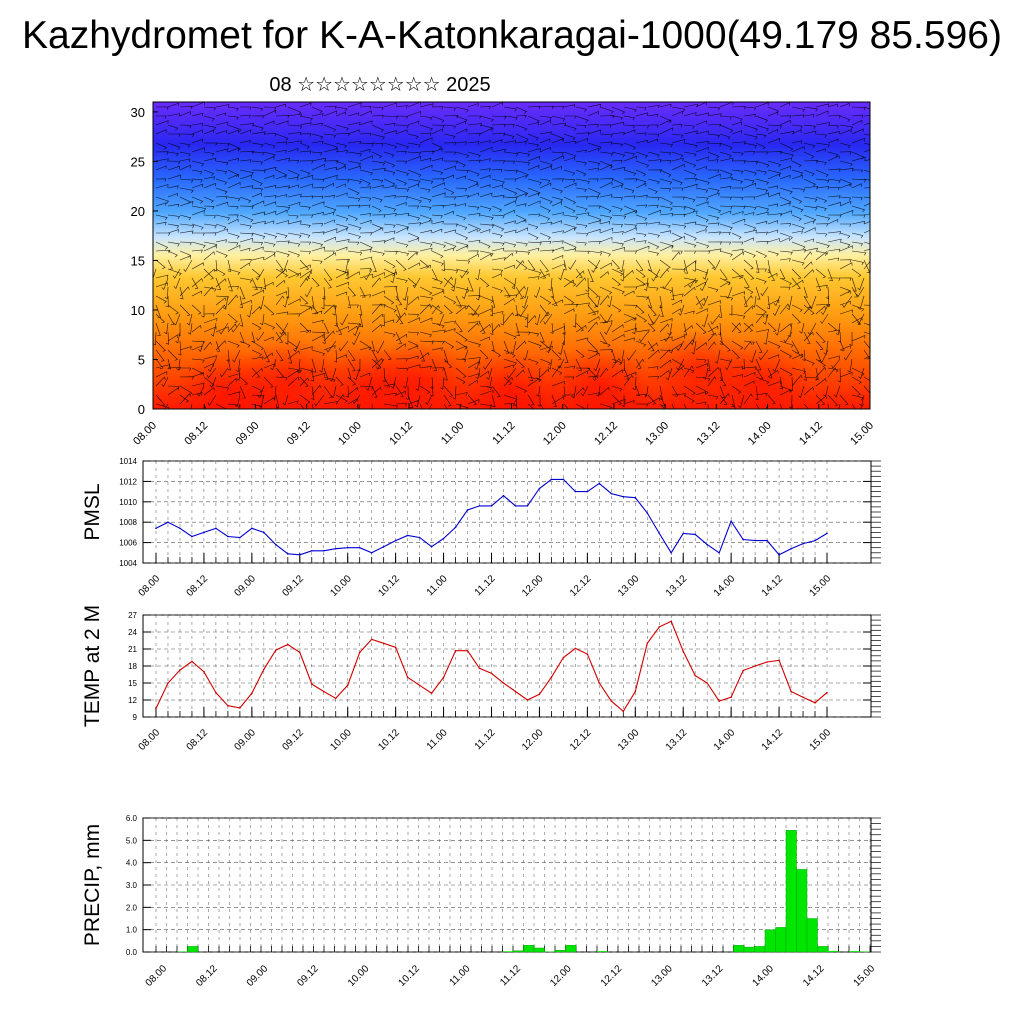  What do you see at coordinates (612, 976) in the screenshot?
I see `xtick-label: 12.12` at bounding box center [612, 976].